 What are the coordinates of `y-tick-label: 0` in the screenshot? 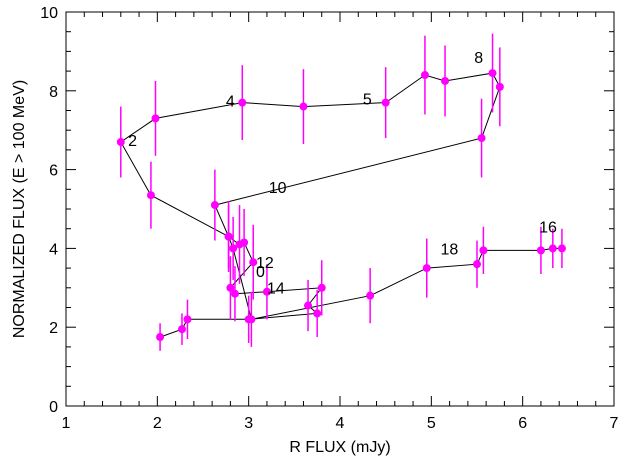 It's located at (53, 407).